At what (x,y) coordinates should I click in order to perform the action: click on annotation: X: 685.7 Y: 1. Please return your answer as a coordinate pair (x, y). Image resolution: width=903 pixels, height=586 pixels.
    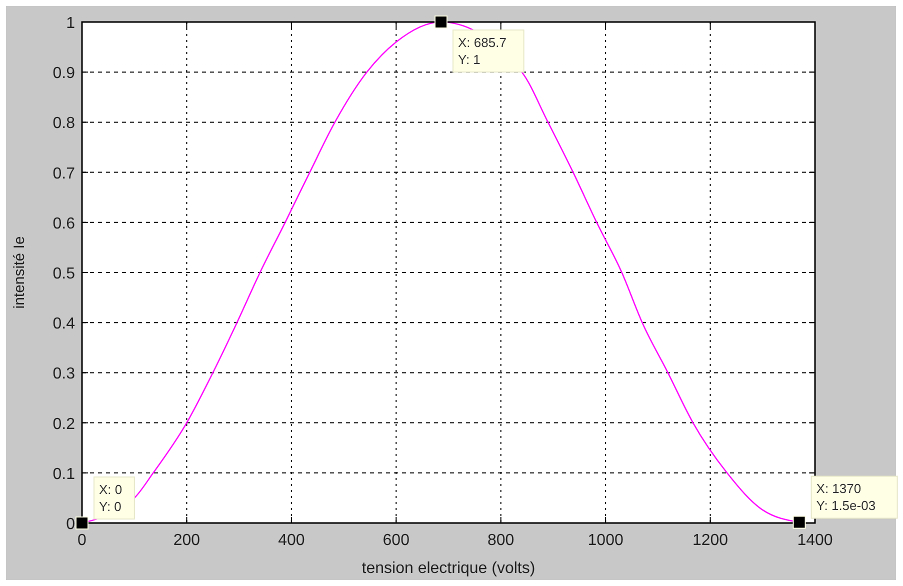
    Looking at the image, I should click on (482, 51).